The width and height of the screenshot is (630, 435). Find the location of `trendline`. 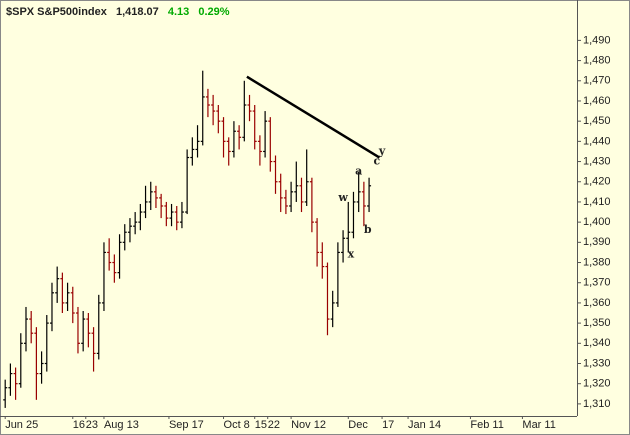

trendline is located at coordinates (313, 117).